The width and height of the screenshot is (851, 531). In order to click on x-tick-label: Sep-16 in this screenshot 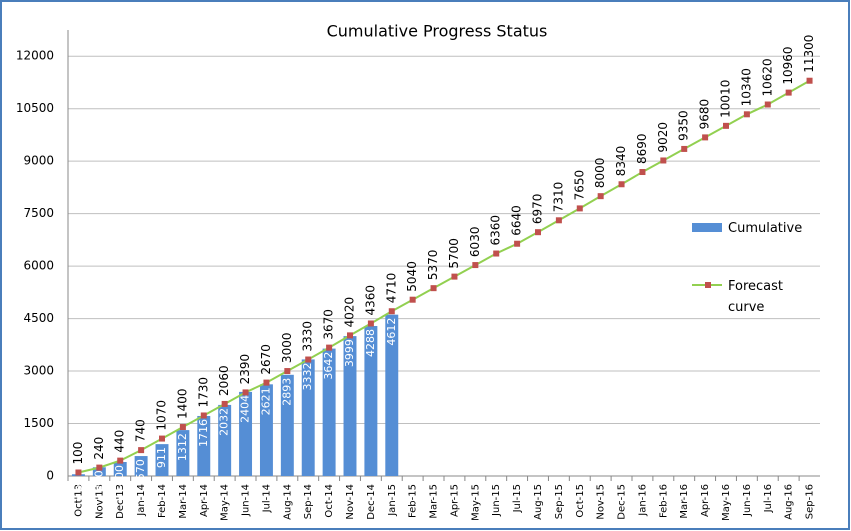, I will do `click(810, 501)`.